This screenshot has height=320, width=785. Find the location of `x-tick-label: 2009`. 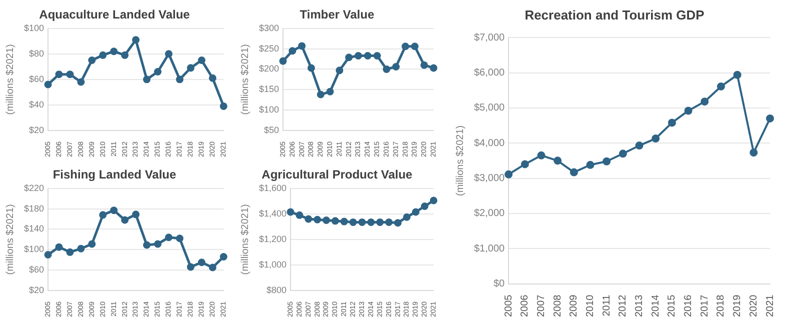

x-tick-label: 2009 is located at coordinates (574, 306).